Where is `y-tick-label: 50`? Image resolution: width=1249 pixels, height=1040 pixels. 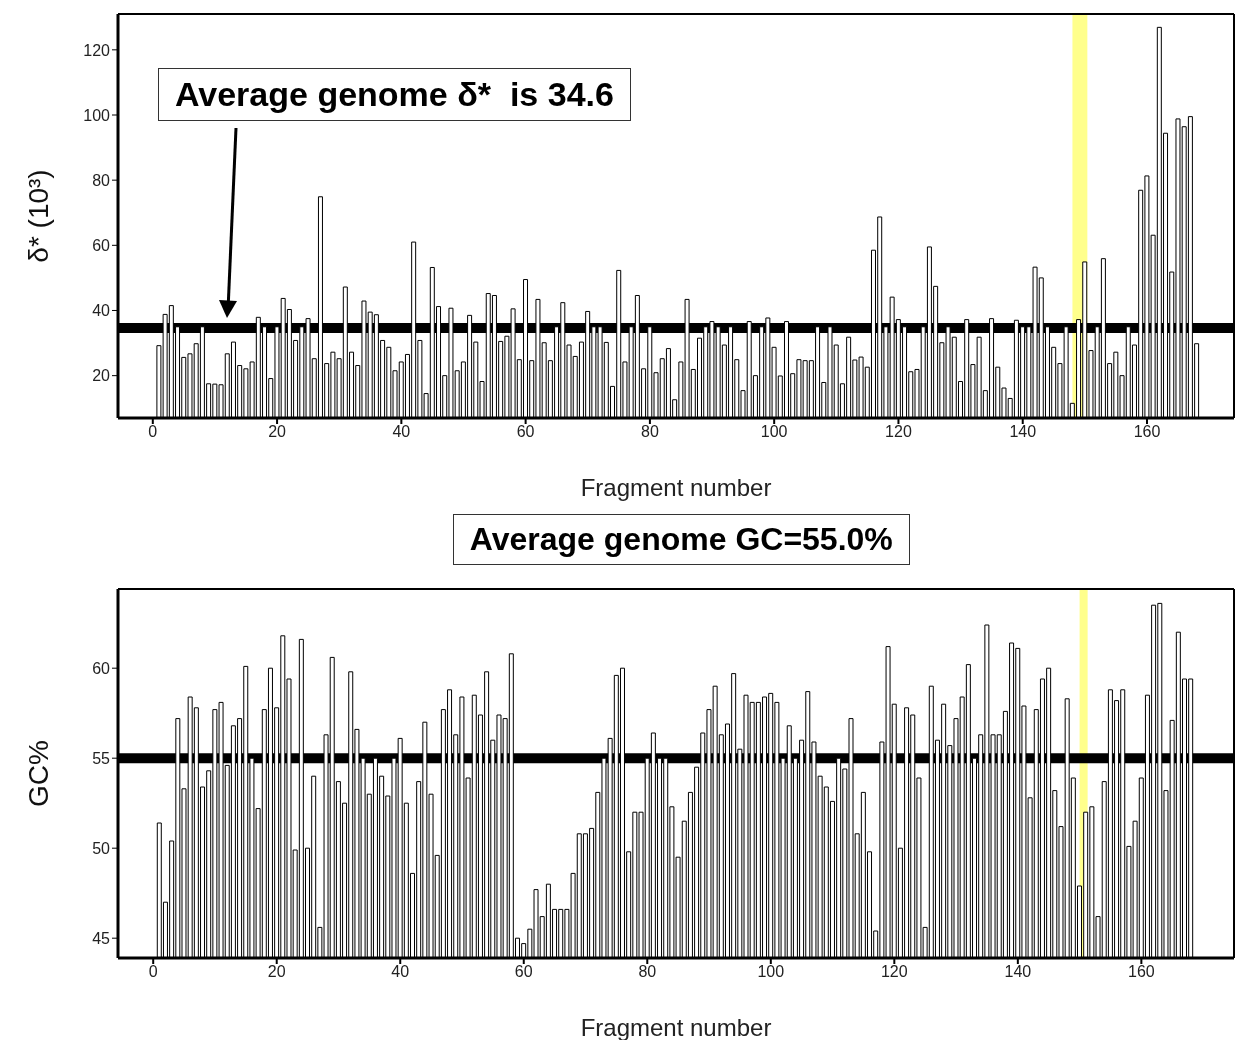
y-tick-label: 50 is located at coordinates (101, 848).